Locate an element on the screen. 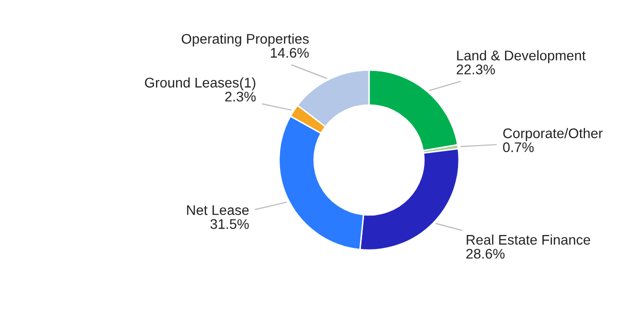 The width and height of the screenshot is (637, 322). slice-label: Corporate/Other is located at coordinates (553, 134).